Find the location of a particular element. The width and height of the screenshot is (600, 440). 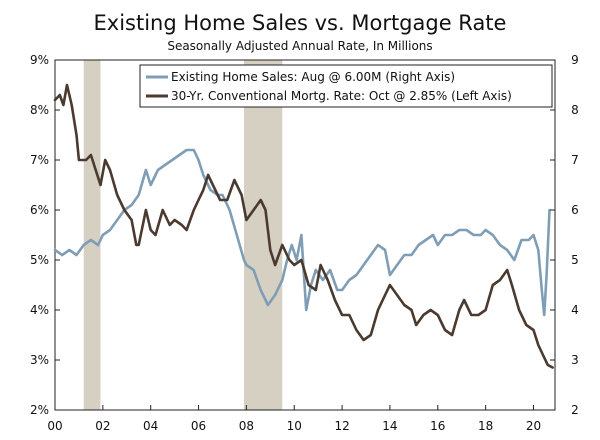

right-tick-label: 2 is located at coordinates (575, 410).